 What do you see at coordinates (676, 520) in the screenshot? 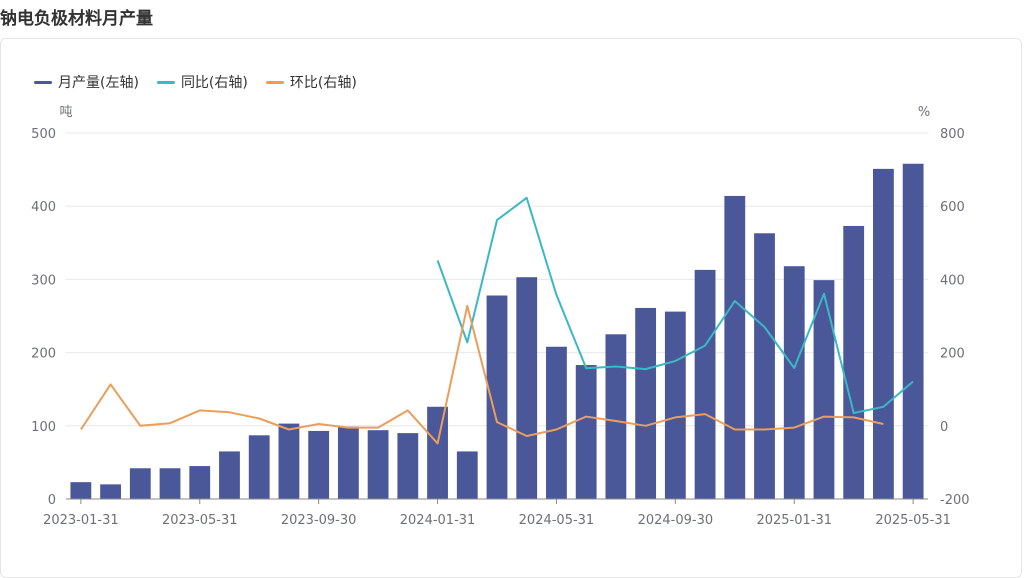
I see `x-axis-tick-label: 2024-09-30` at bounding box center [676, 520].